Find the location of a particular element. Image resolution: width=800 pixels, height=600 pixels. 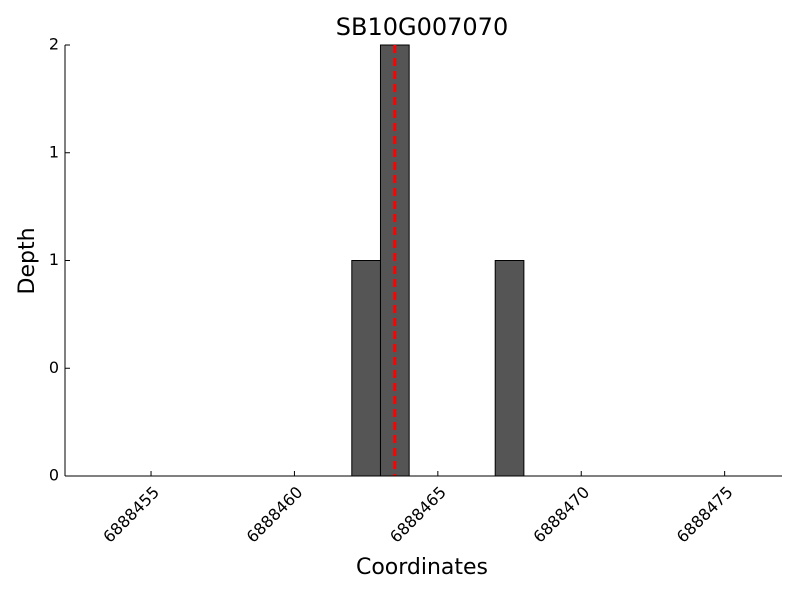

chart-title: SB10G007070 is located at coordinates (422, 27).